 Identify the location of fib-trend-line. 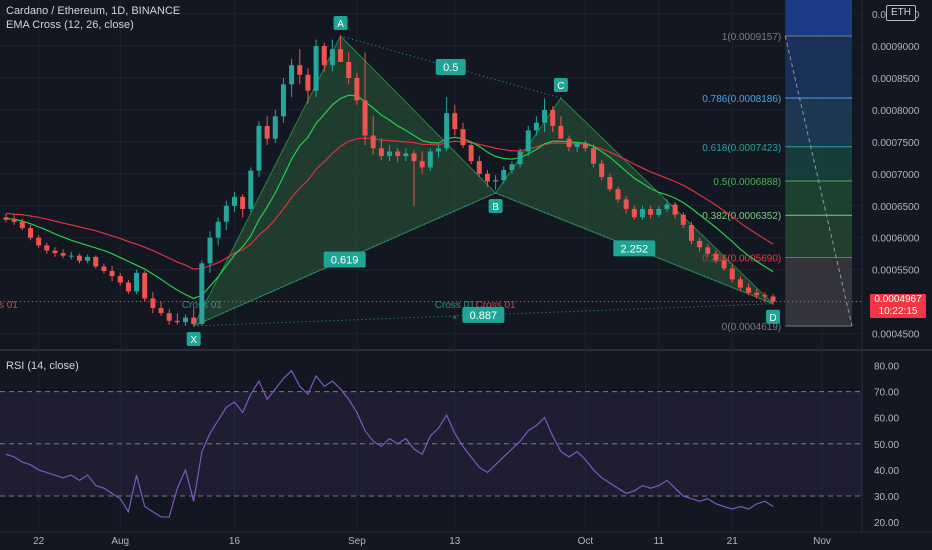
(818, 181).